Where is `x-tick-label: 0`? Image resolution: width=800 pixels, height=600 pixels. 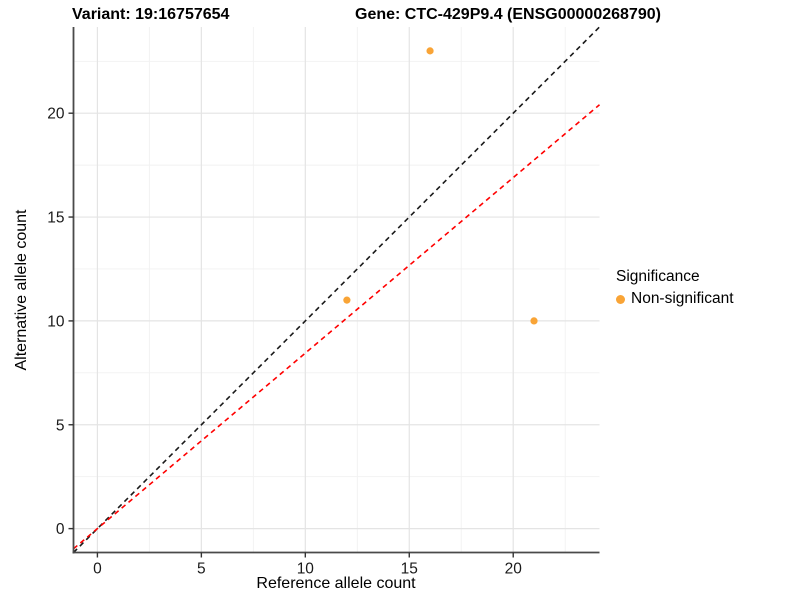
x-tick-label: 0 is located at coordinates (97, 569).